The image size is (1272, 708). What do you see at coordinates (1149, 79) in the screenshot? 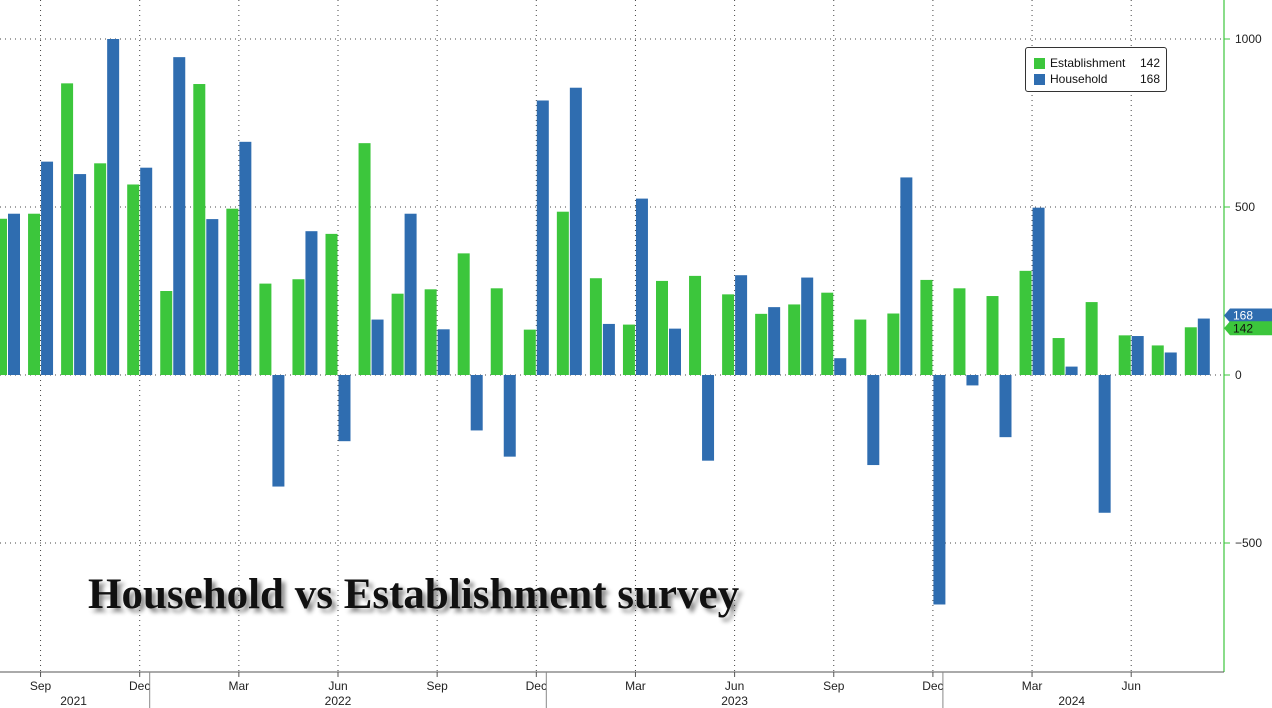
I see `legend-value-household: 168` at bounding box center [1149, 79].